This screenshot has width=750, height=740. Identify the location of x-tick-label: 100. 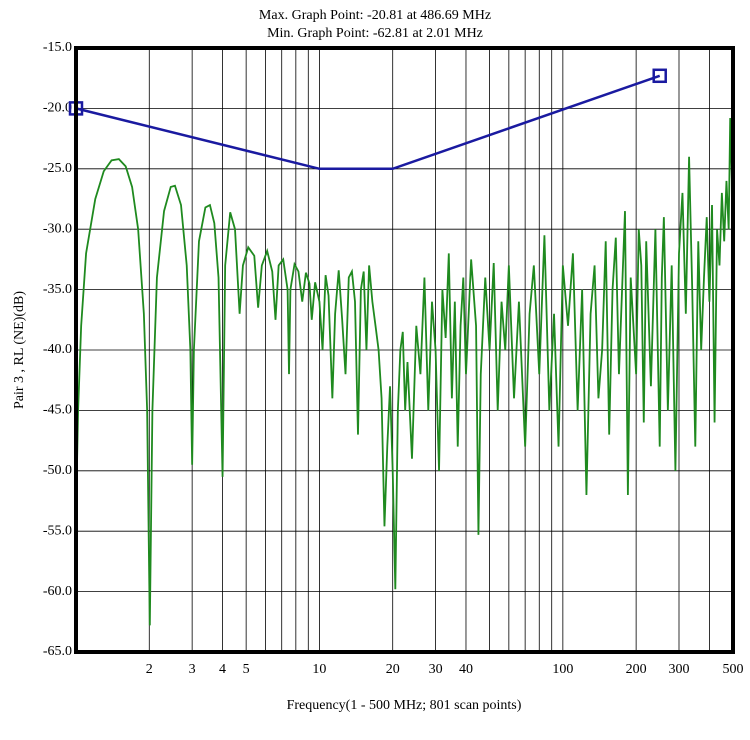
(562, 669).